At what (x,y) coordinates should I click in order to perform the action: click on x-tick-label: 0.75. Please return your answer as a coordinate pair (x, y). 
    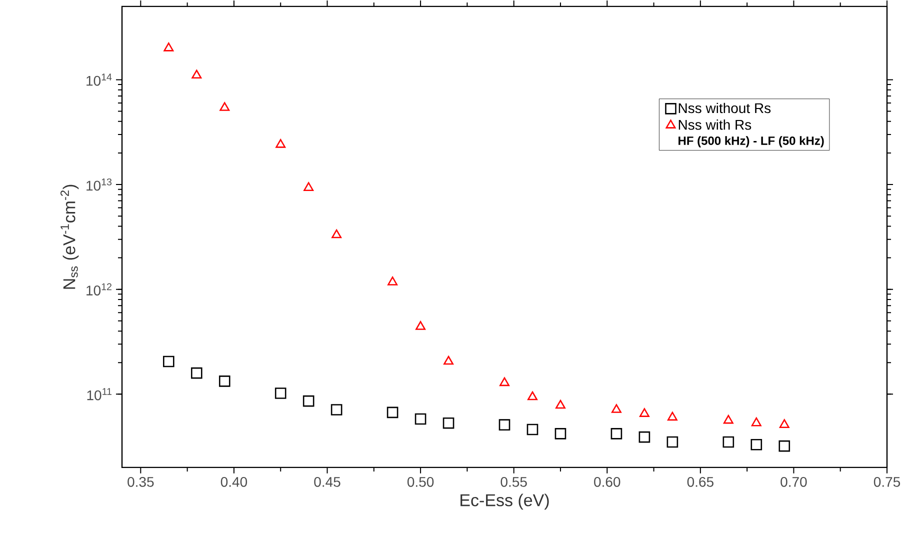
    Looking at the image, I should click on (887, 481).